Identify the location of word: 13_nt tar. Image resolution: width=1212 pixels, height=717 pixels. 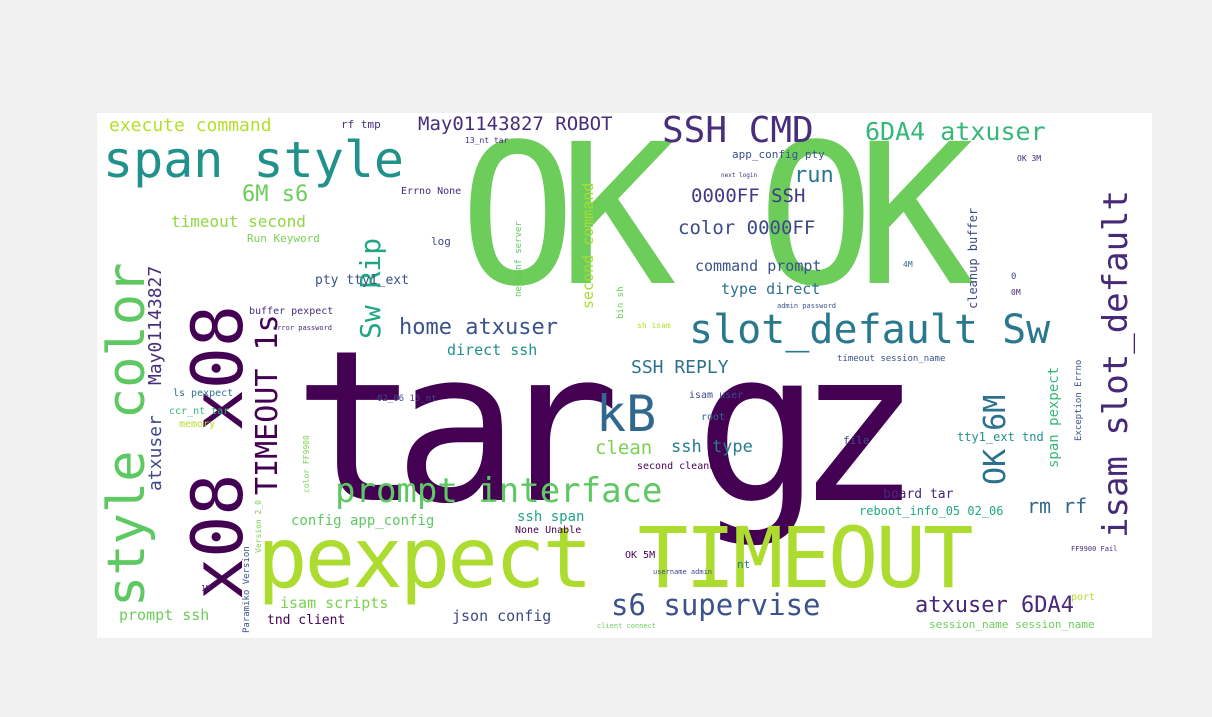
(487, 140).